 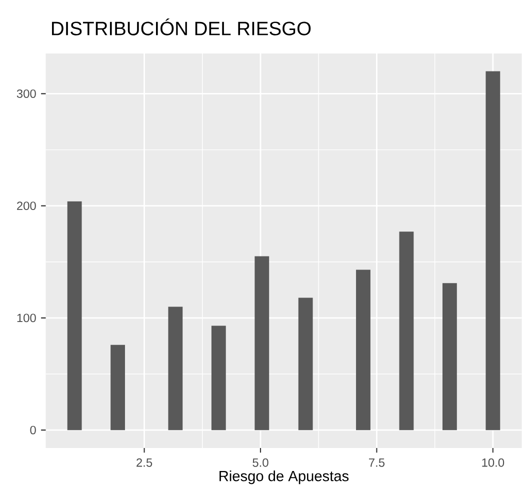 What do you see at coordinates (493, 462) in the screenshot?
I see `x-tick-label: 10.0` at bounding box center [493, 462].